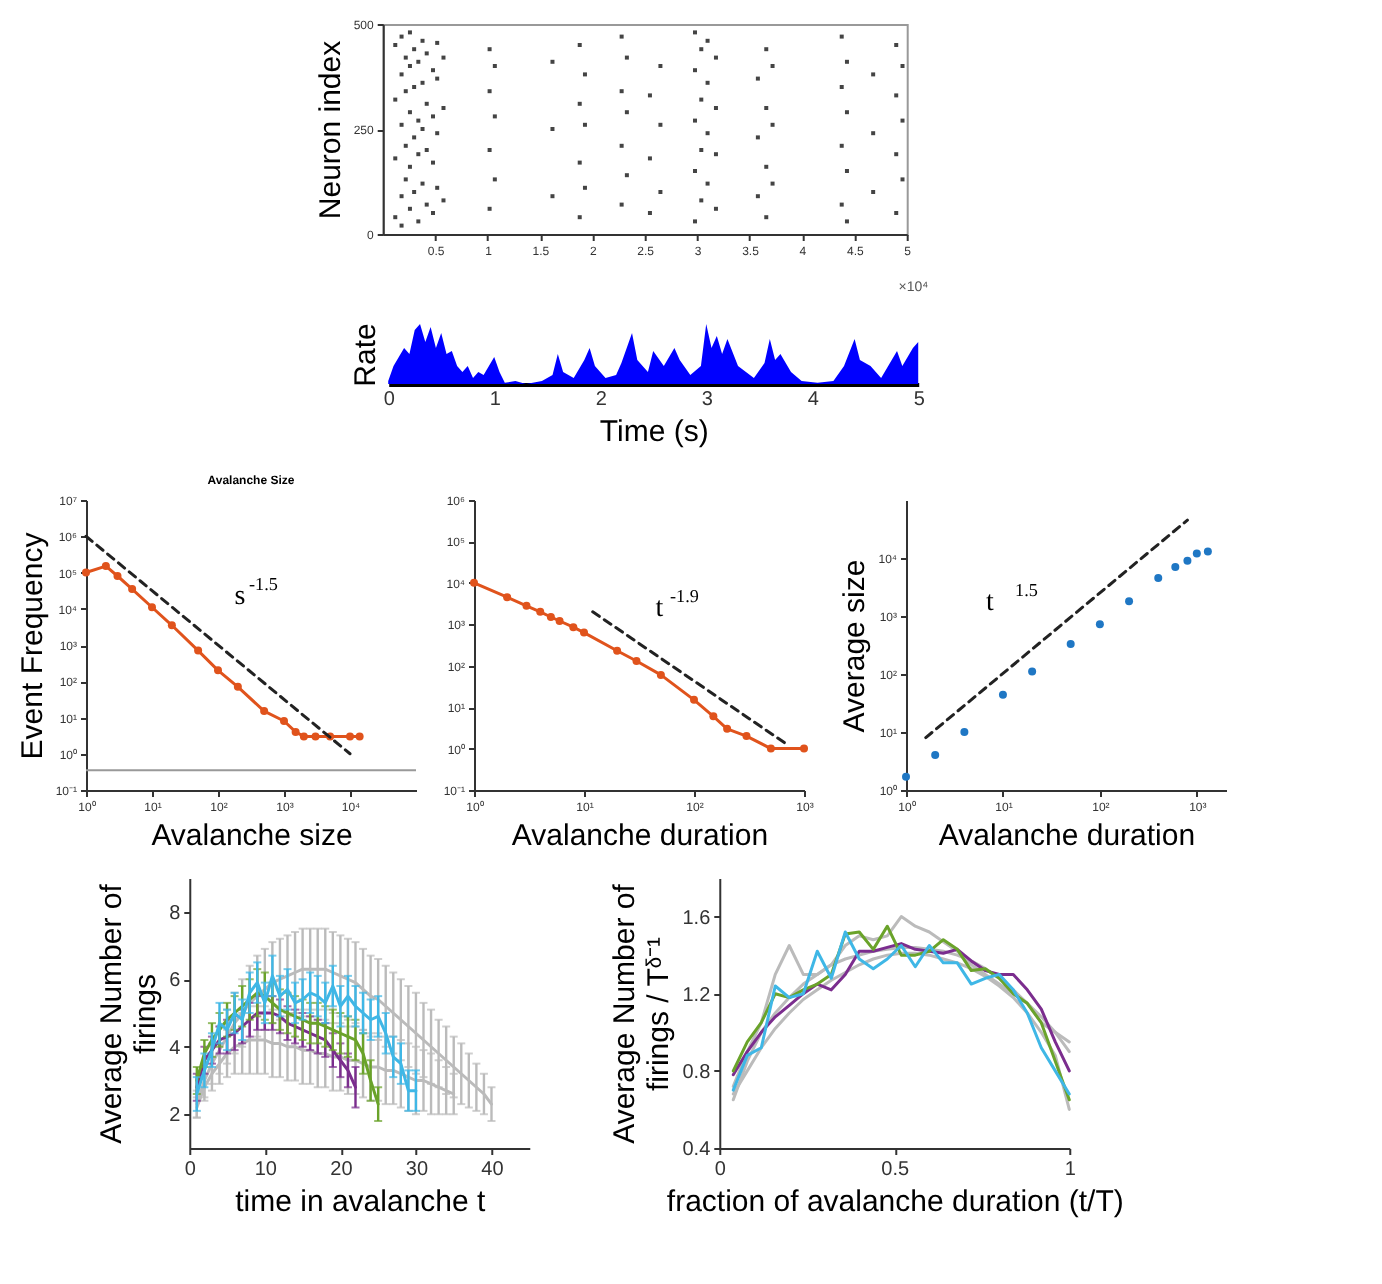 The height and width of the screenshot is (1284, 1382). I want to click on x-tick-label: 3, so click(707, 400).